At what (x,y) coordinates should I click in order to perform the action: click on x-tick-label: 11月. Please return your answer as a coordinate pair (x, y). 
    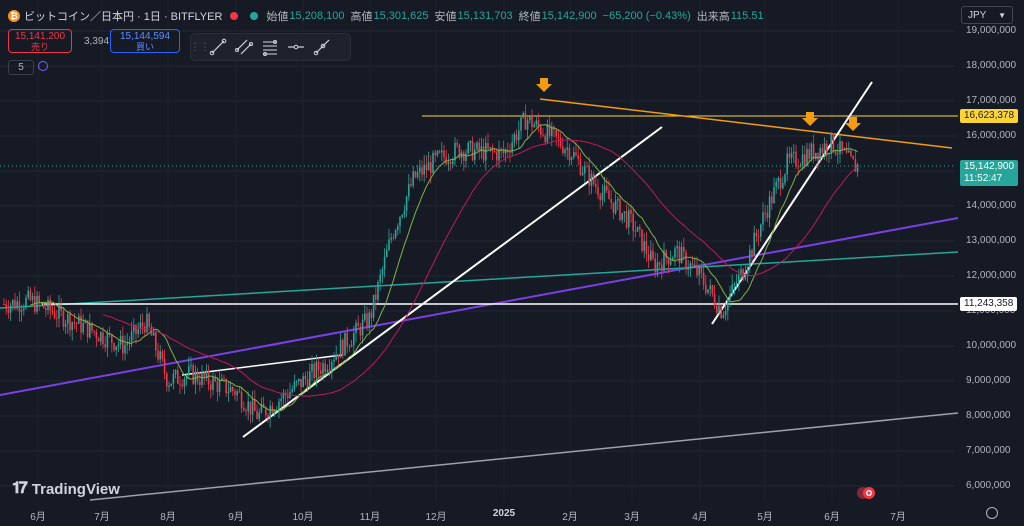
    Looking at the image, I should click on (370, 517).